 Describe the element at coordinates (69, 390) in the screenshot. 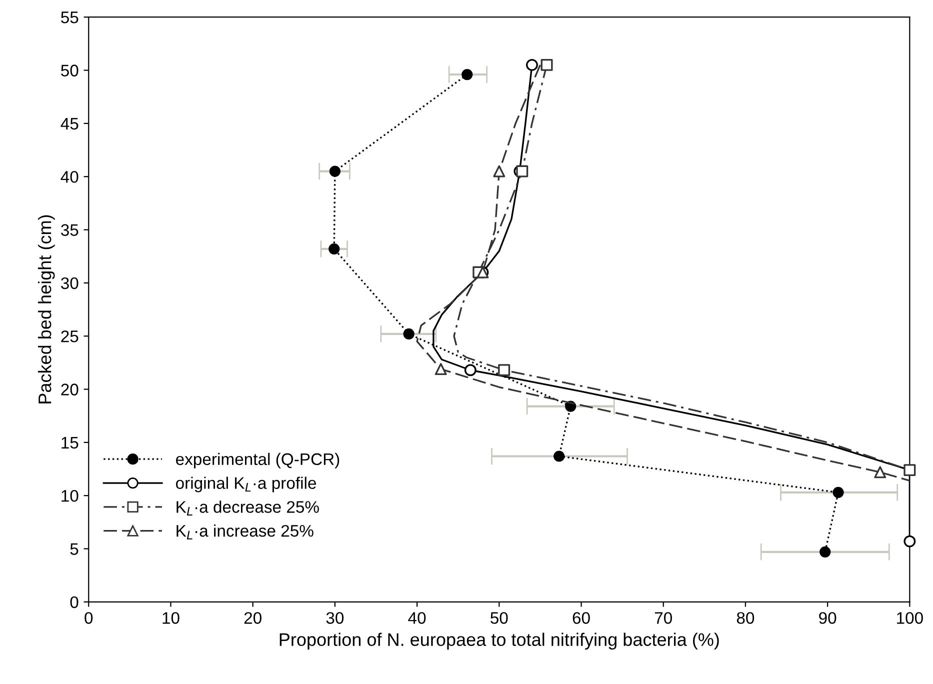

I see `y-tick-label: 20` at that location.